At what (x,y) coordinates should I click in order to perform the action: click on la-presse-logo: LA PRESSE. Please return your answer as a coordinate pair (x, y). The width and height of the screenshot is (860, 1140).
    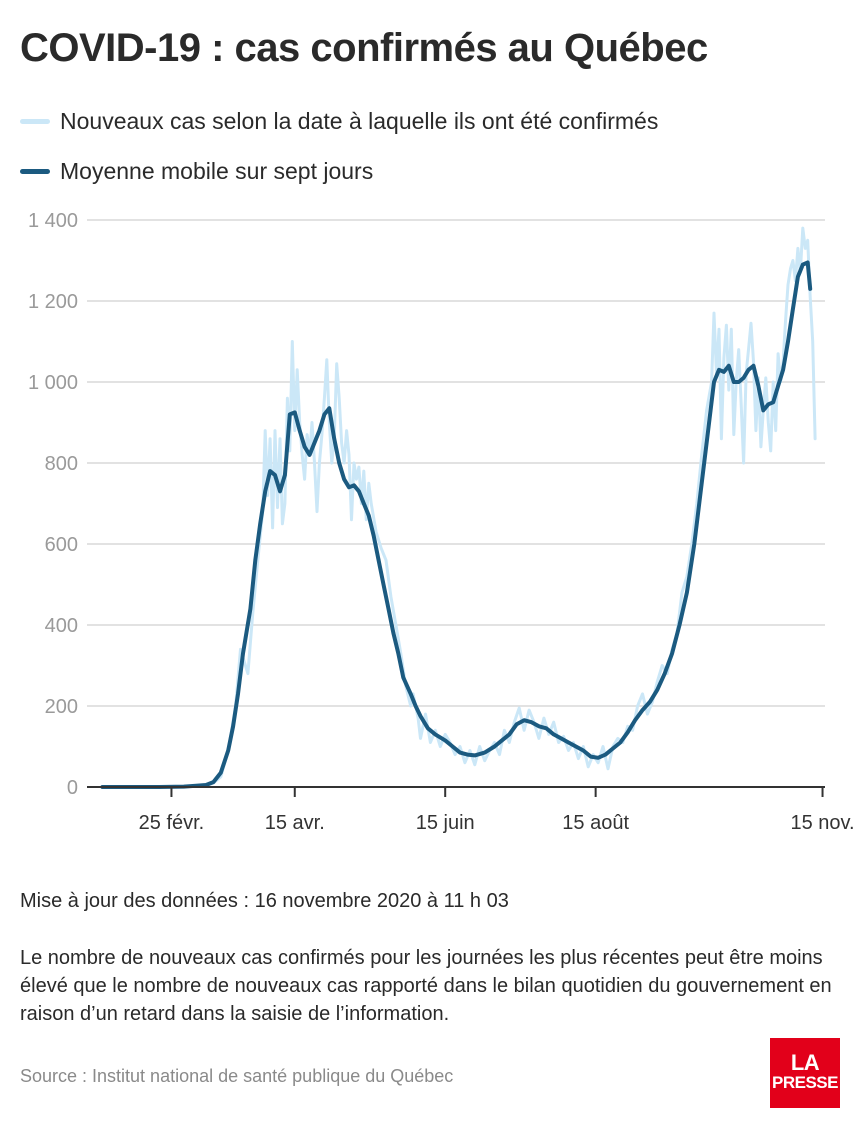
    Looking at the image, I should click on (805, 1073).